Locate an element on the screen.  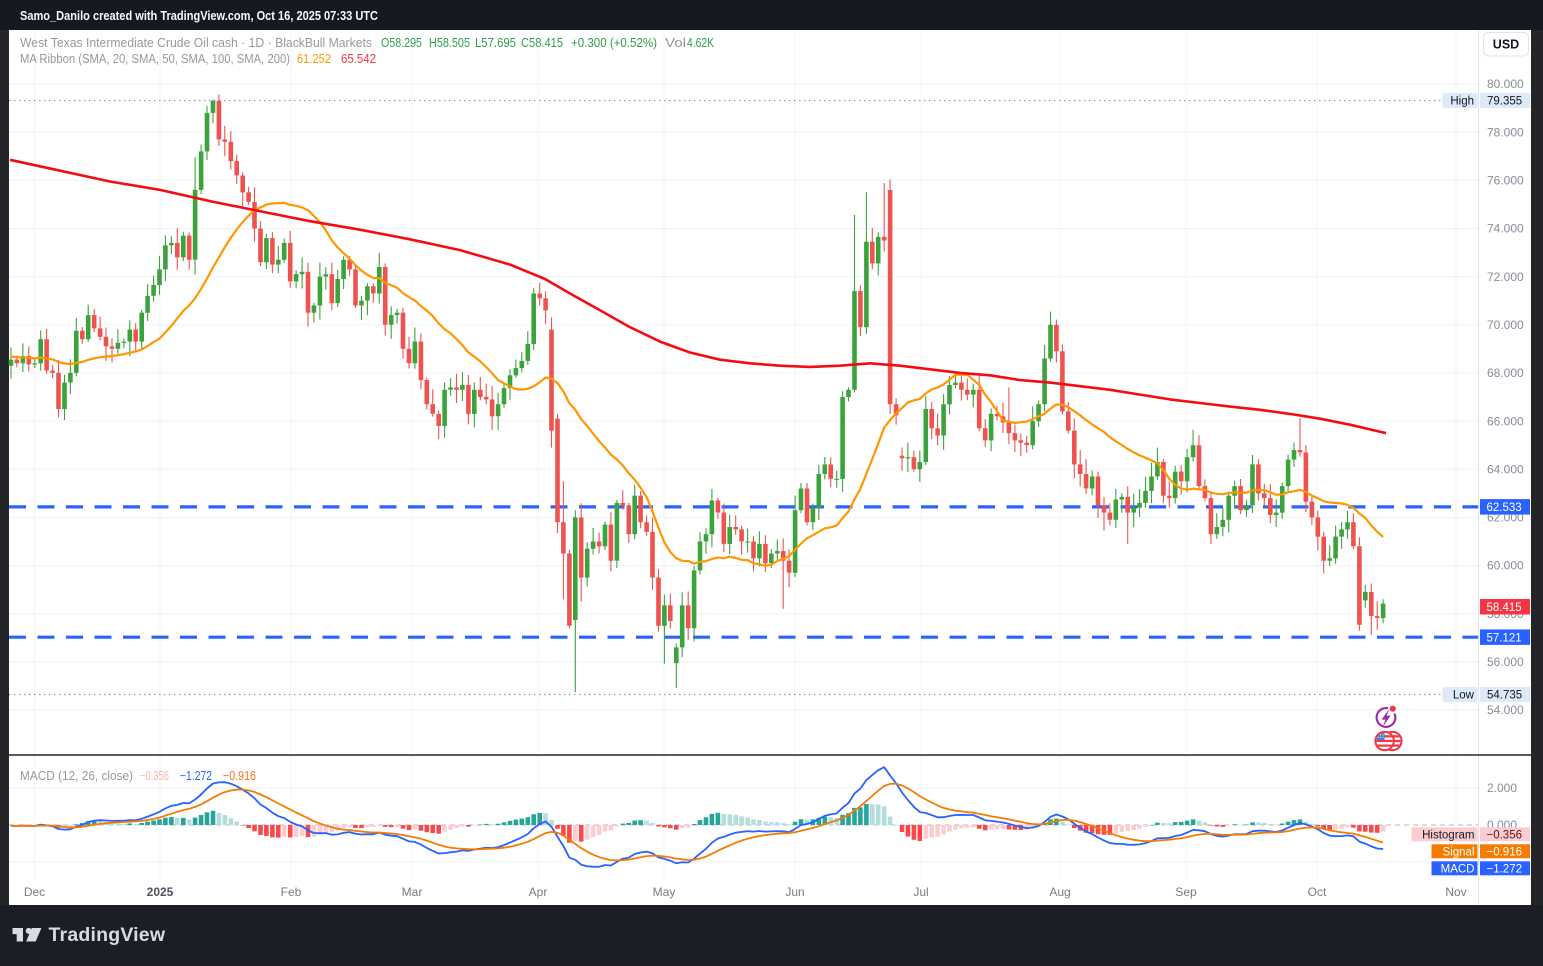
svg-text: 68.000 is located at coordinates (1505, 373).